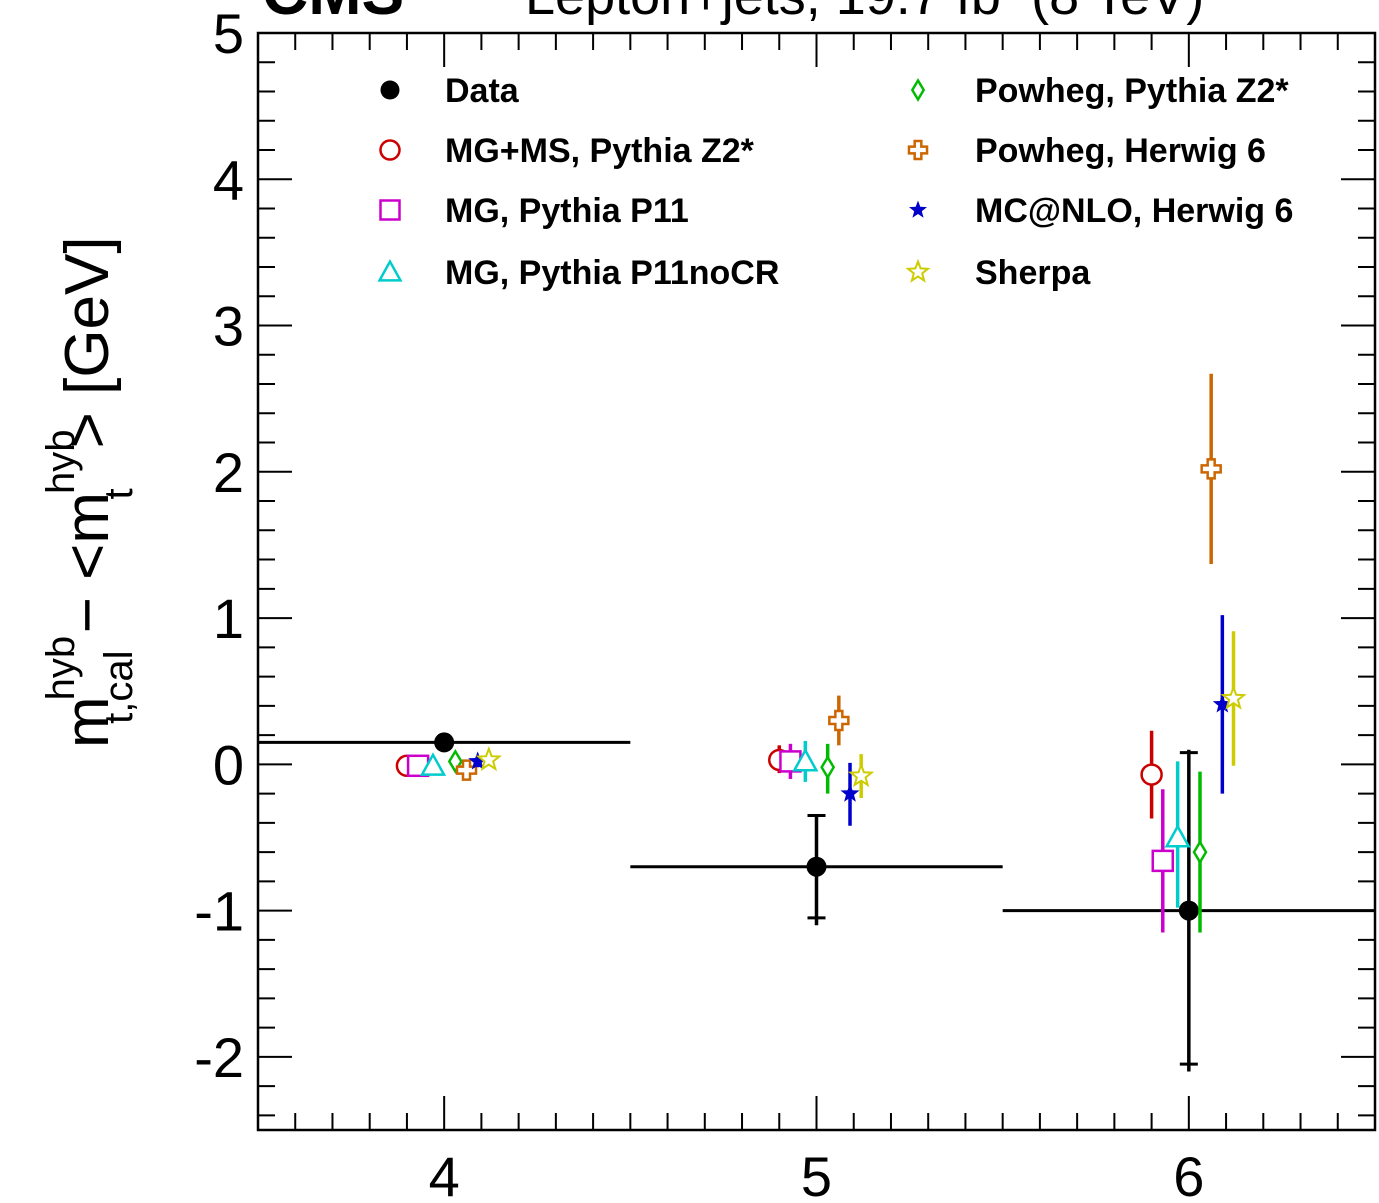  Describe the element at coordinates (612, 273) in the screenshot. I see `legend-label: MG, Pythia P11noCR` at that location.